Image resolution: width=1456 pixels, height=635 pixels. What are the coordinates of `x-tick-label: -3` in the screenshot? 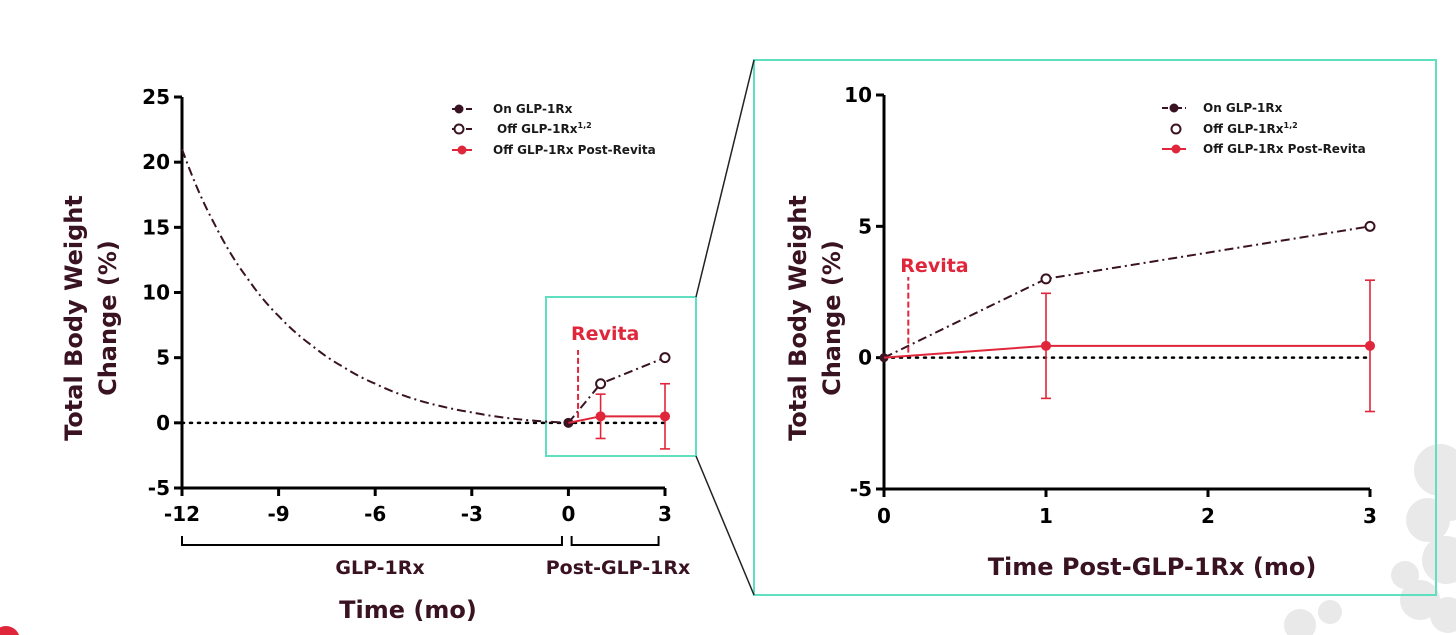 It's located at (472, 514).